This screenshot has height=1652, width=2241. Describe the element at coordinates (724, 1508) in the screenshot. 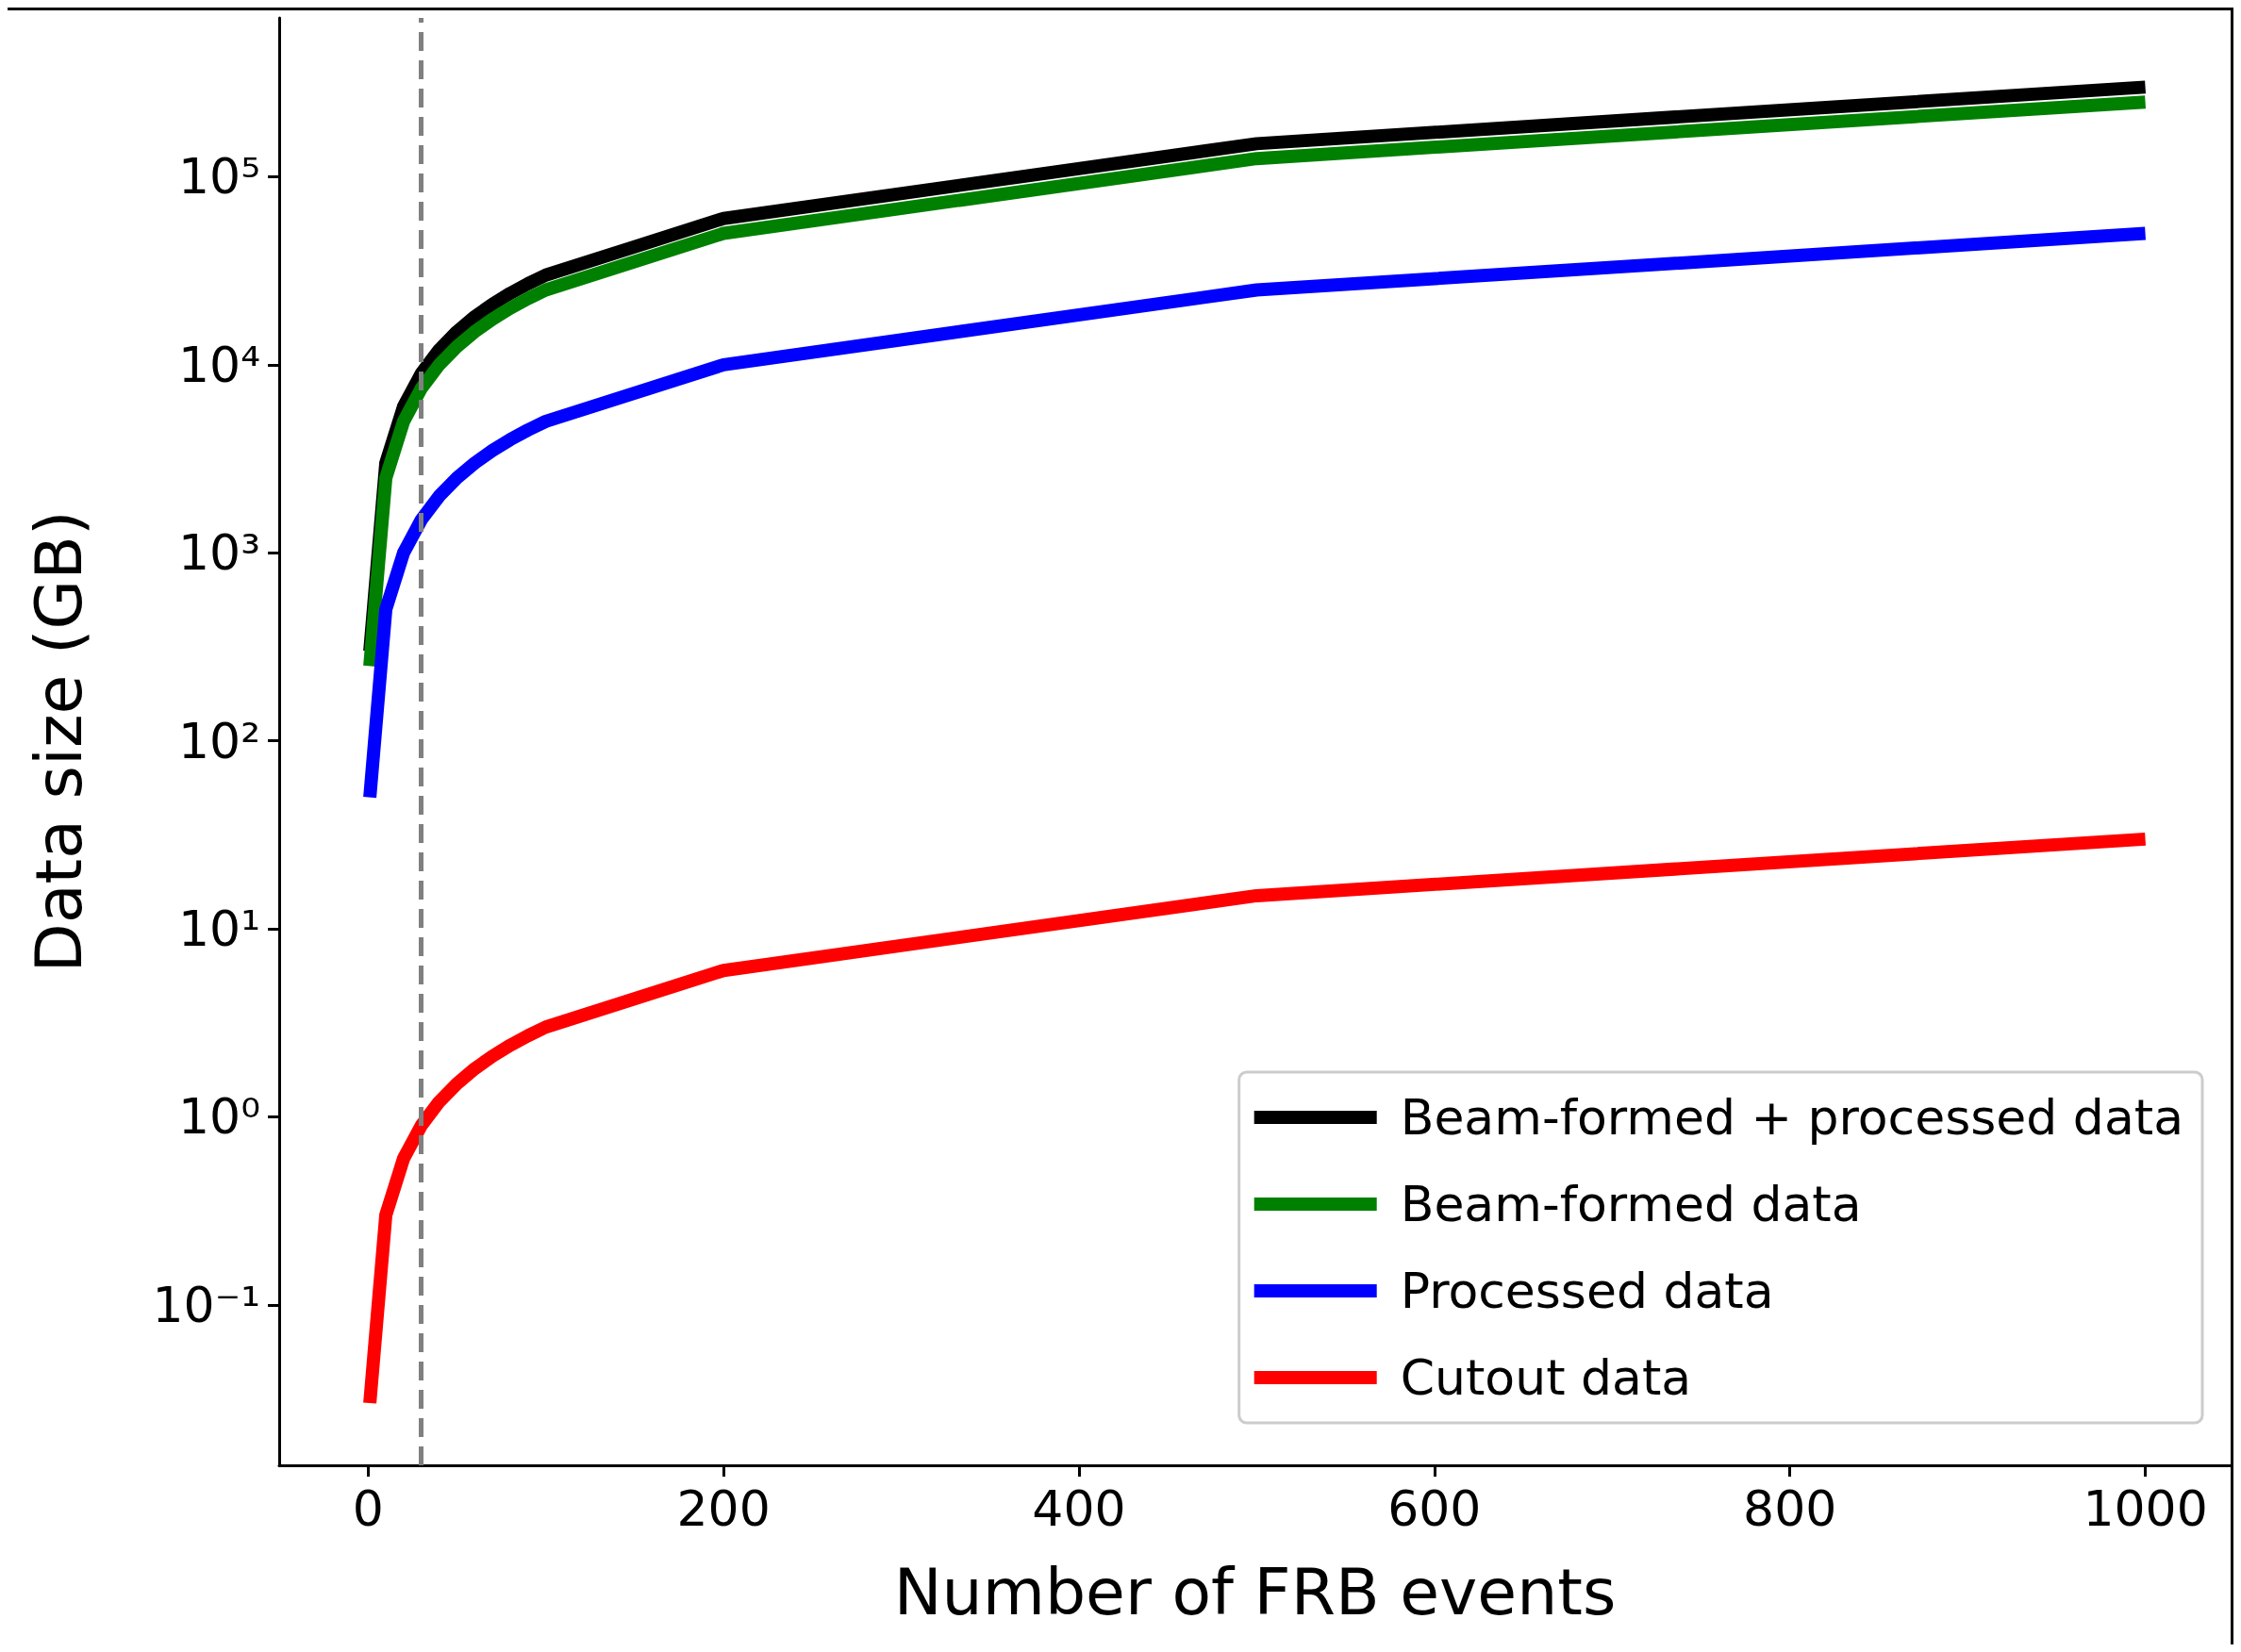

I see `x-tick-label: 200` at that location.